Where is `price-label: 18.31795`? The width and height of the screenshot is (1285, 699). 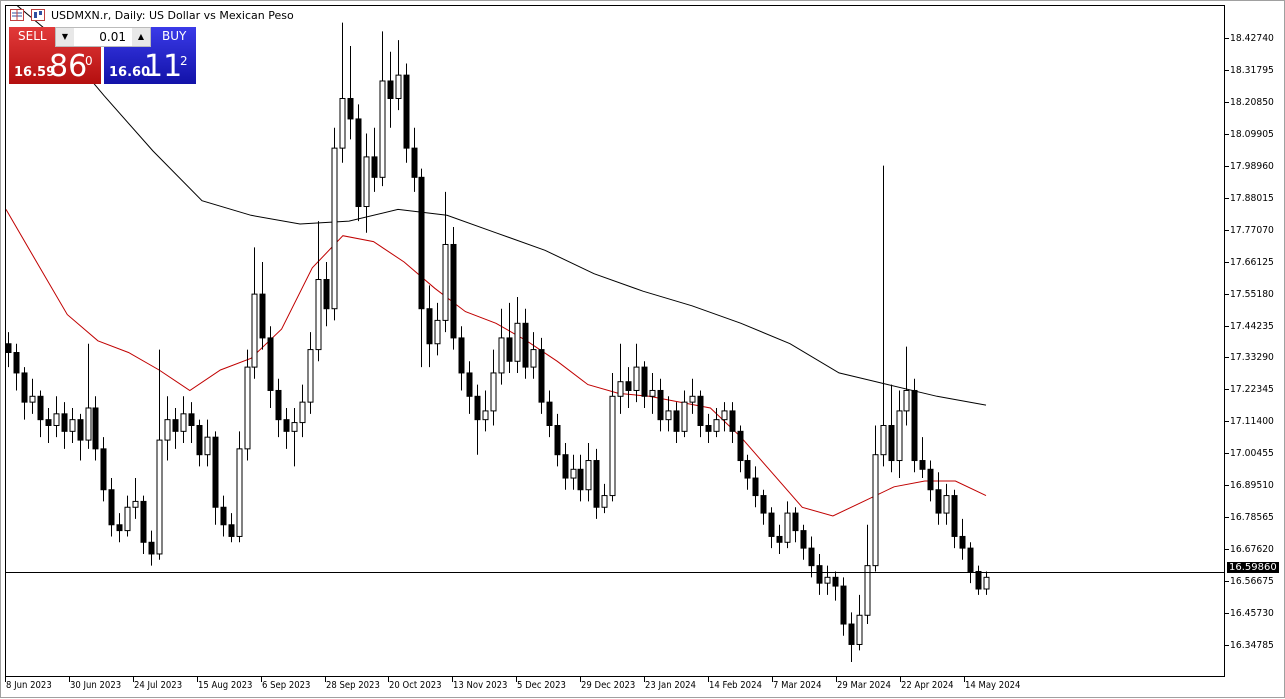 price-label: 18.31795 is located at coordinates (1252, 70).